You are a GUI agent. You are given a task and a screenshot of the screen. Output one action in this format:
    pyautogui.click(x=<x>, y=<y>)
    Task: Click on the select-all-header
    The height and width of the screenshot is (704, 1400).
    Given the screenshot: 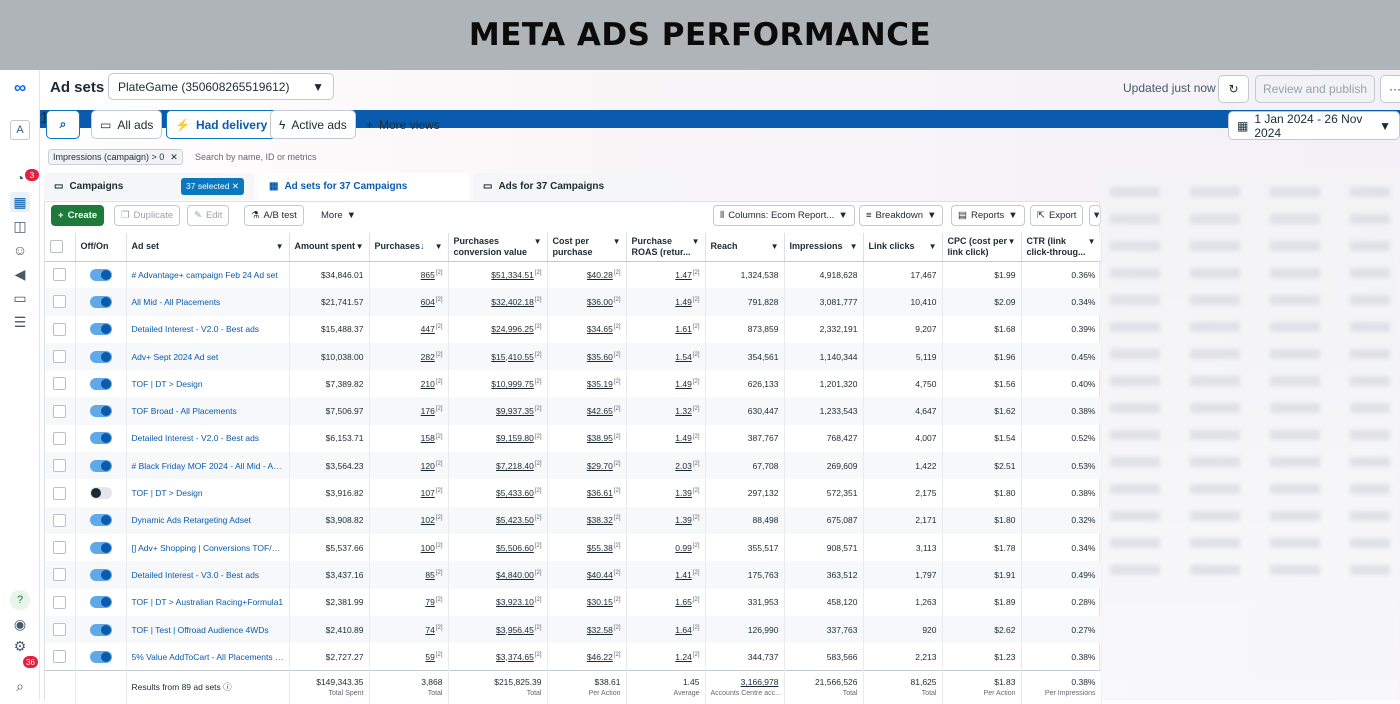 What is the action you would take?
    pyautogui.click(x=60, y=247)
    